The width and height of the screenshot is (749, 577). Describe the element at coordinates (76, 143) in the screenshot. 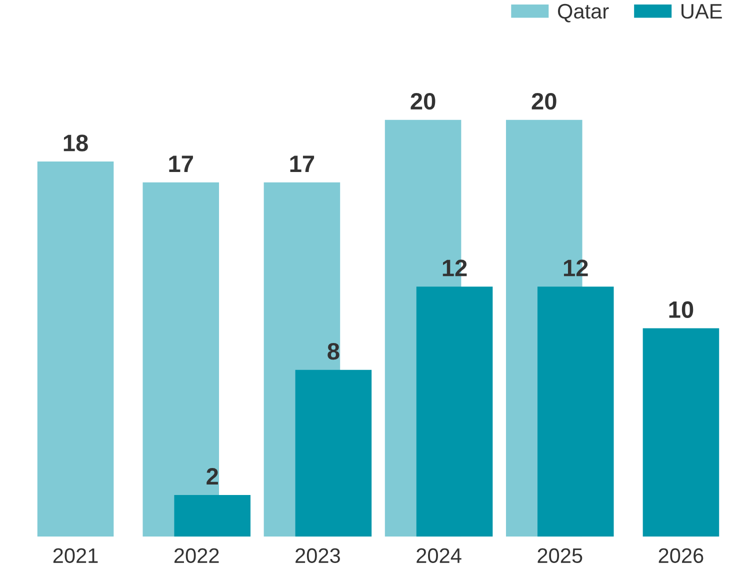

I see `data-label: 18` at that location.